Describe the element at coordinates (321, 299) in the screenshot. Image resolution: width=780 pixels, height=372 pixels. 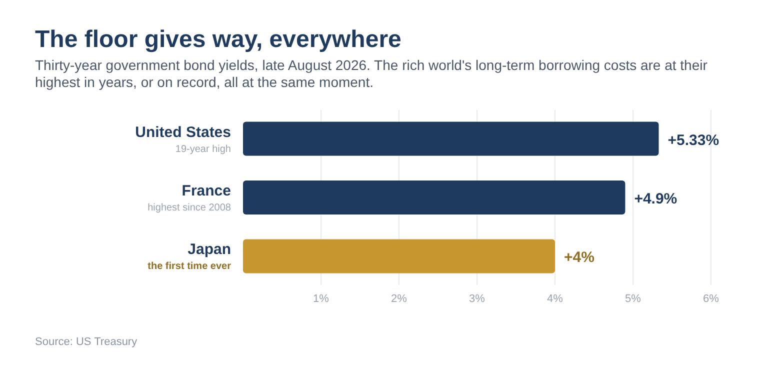
I see `x-tick-label: 1%` at that location.